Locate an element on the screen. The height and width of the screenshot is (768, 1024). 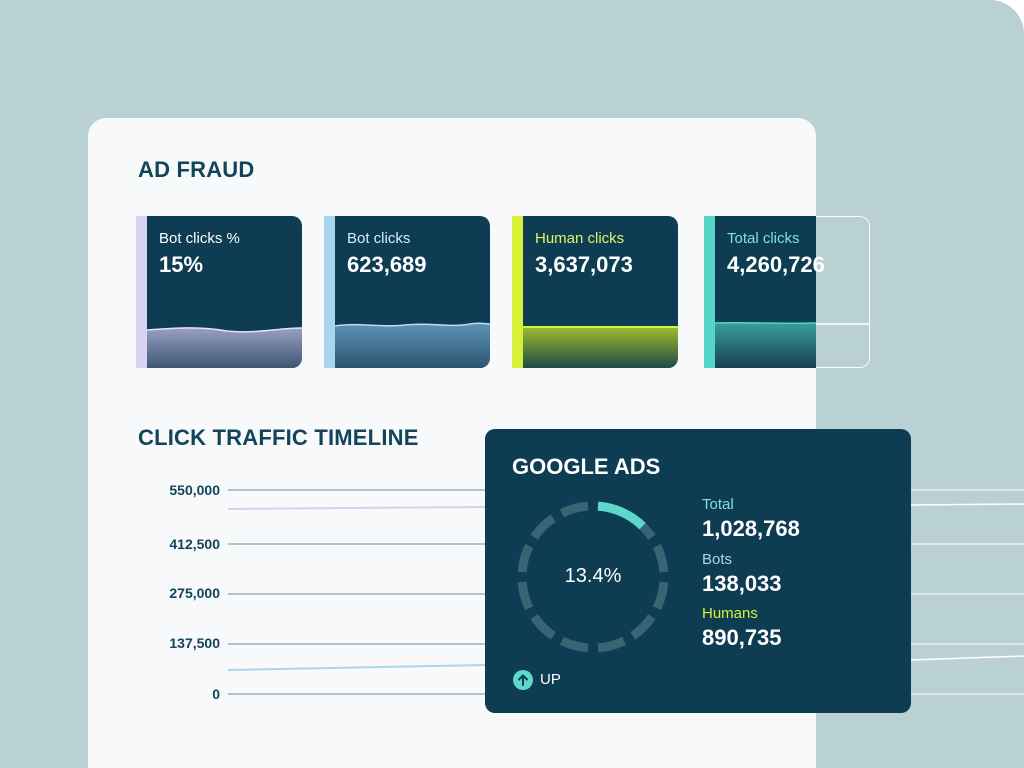
card-value: 4,260,726 is located at coordinates (776, 264).